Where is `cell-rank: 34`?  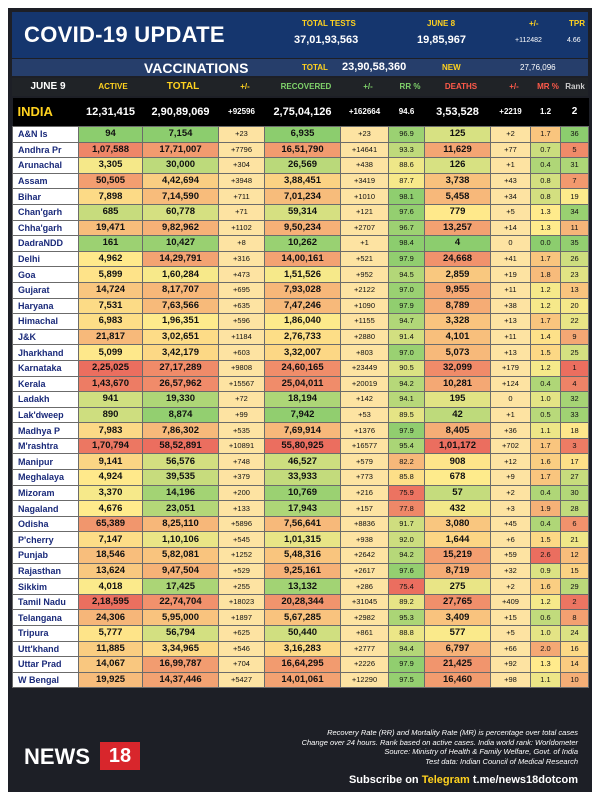 cell-rank: 34 is located at coordinates (574, 212).